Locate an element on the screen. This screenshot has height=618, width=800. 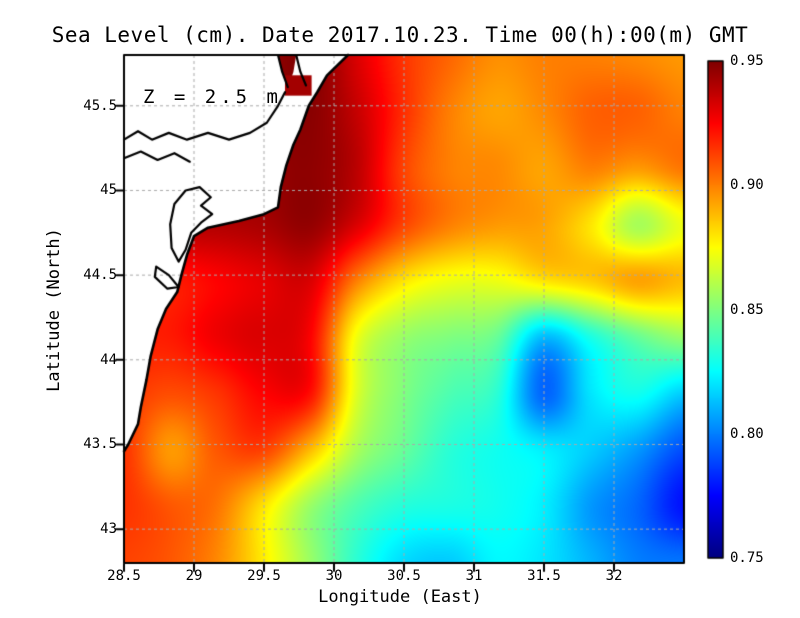
y-tick-label: 44.5 is located at coordinates (100, 275).